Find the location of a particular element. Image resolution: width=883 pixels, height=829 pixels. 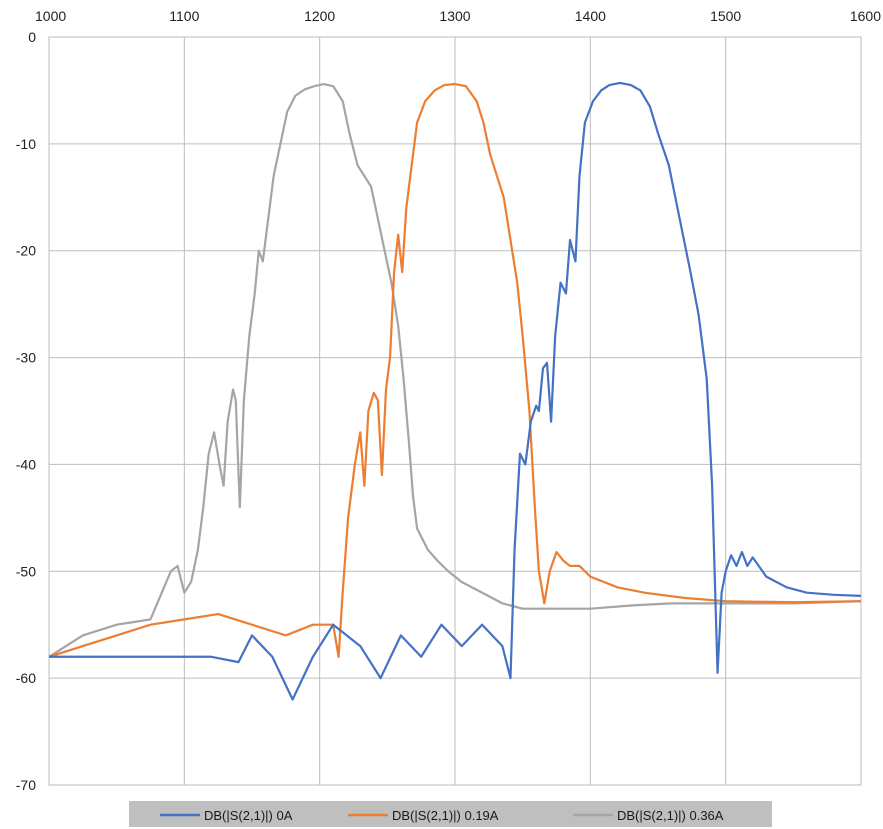

legend-label-3: DB(|S(2,1)|) 0.36A is located at coordinates (670, 815).